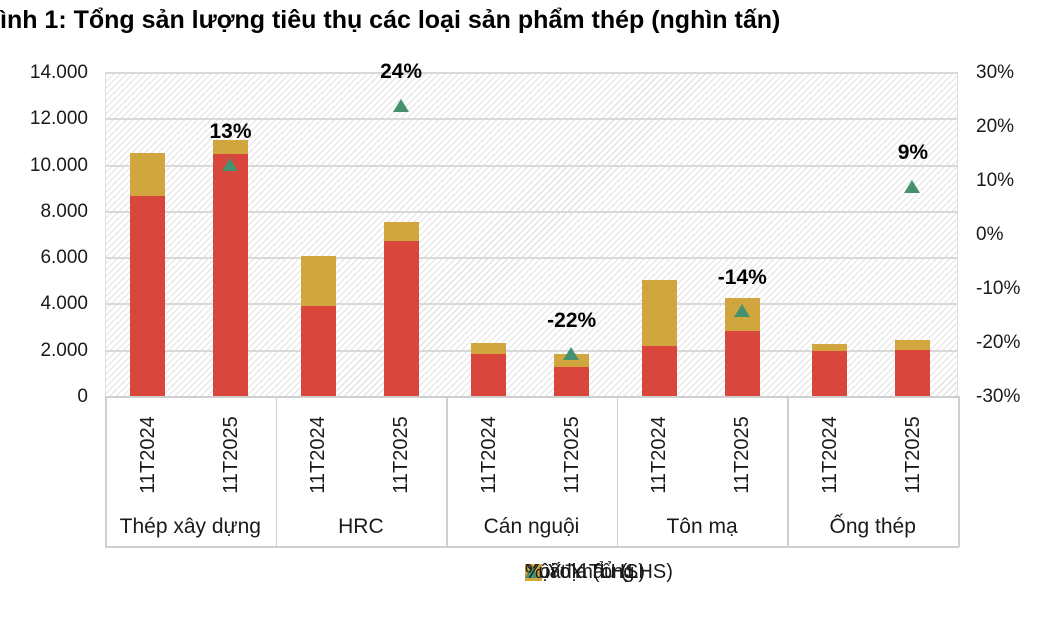 This screenshot has width=1050, height=630. Describe the element at coordinates (532, 572) in the screenshot. I see `legend-triangle-icon` at that location.